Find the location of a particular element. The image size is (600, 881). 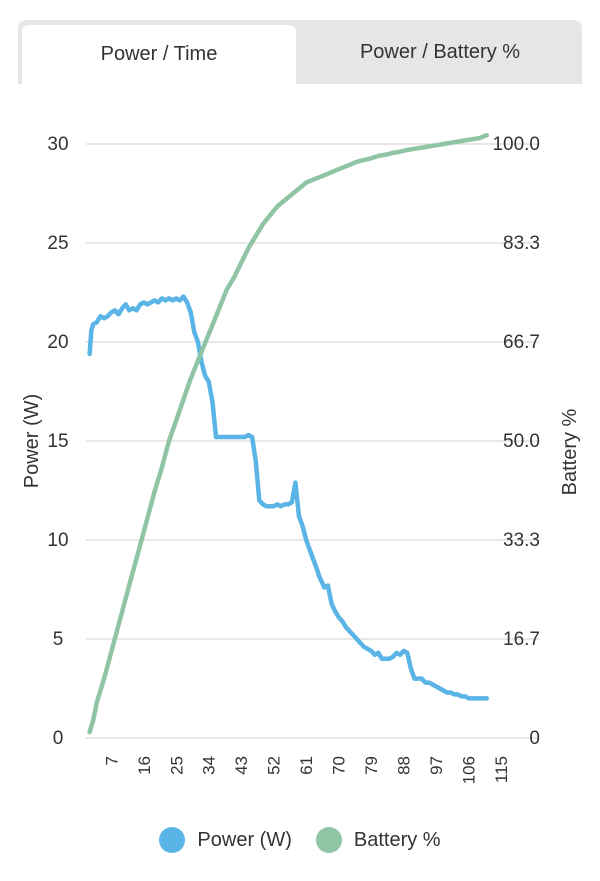

y-right-tick-label: 50.0 is located at coordinates (521, 441).